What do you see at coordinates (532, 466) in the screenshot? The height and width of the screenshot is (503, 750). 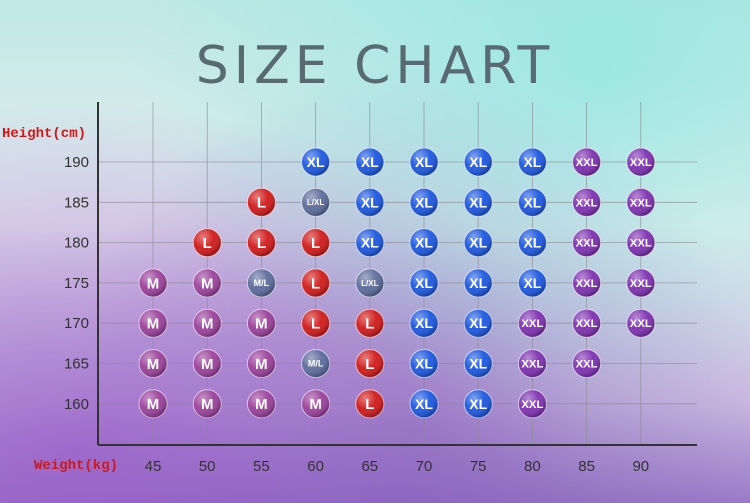 I see `x-tick-label: 80` at bounding box center [532, 466].